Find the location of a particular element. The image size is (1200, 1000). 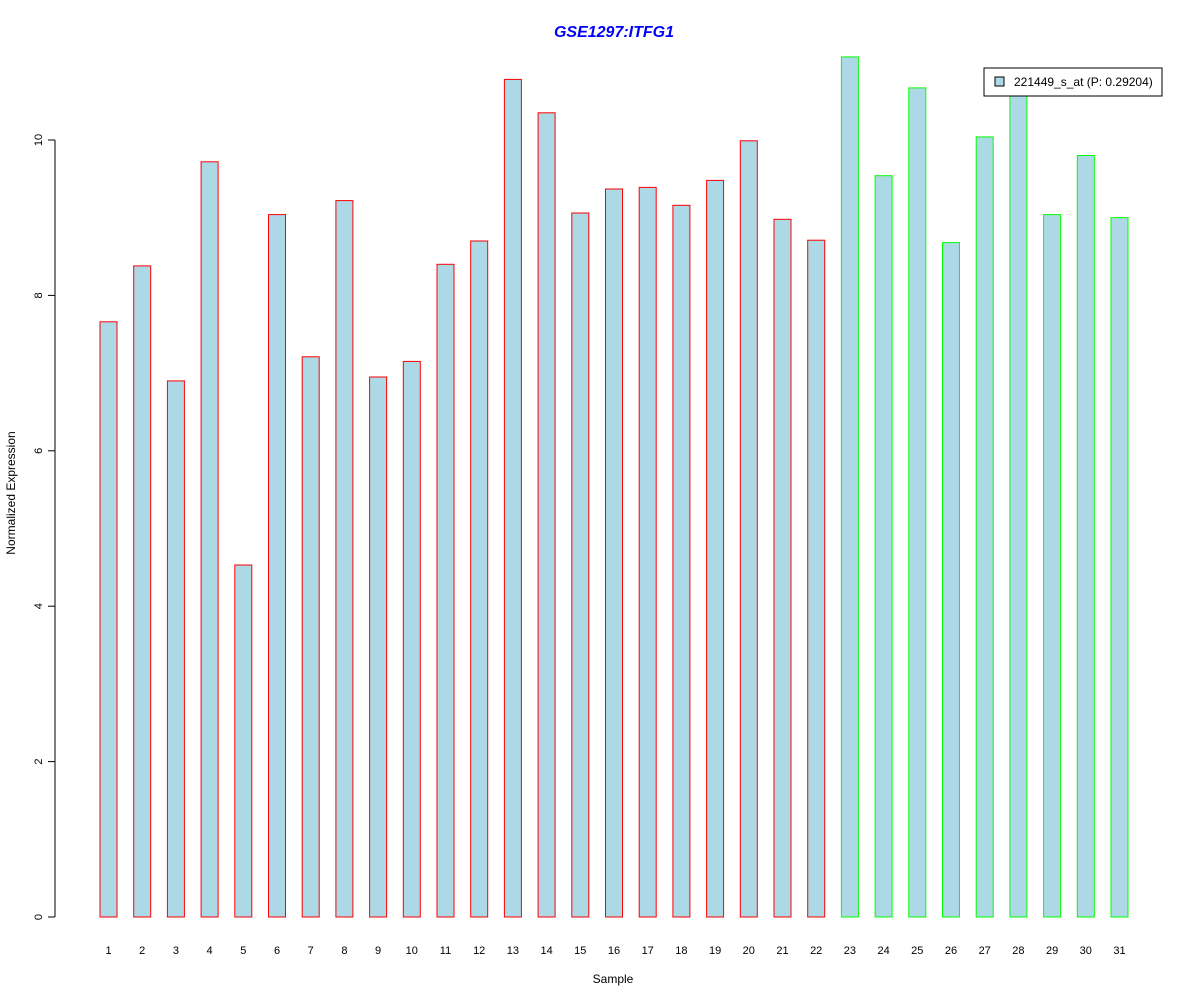

x-tick-label: 19 is located at coordinates (715, 951).